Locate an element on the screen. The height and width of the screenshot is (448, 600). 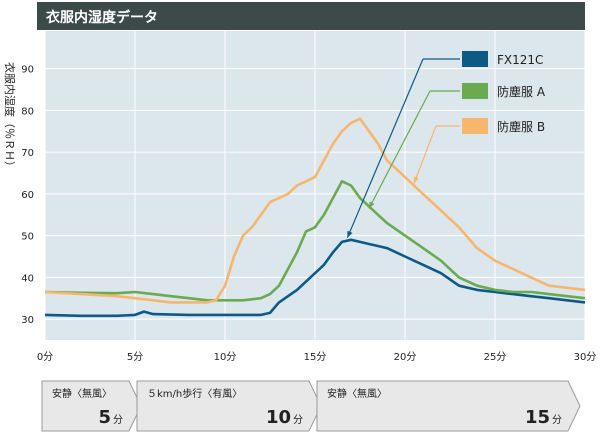
legend-label: 防塵服 A is located at coordinates (521, 91).